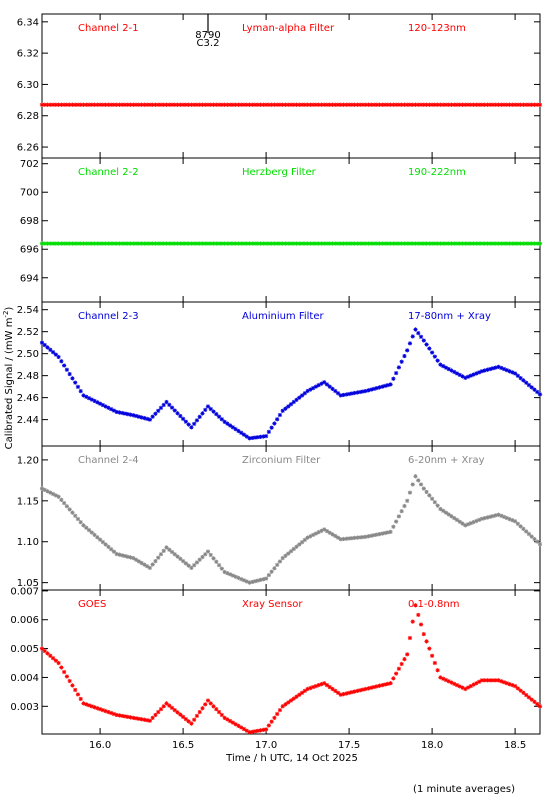  I want to click on y-tick-label: 2.50, so click(28, 354).